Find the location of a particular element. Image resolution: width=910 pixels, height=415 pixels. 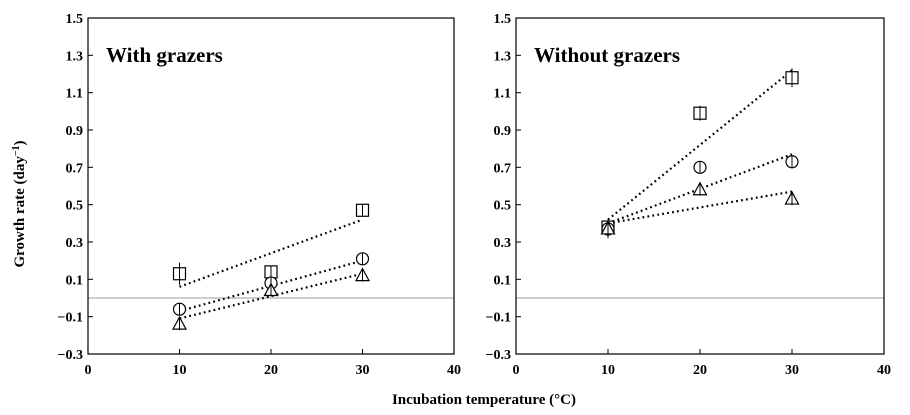

x-axis-title: Incubation temperature (°C) is located at coordinates (484, 400).